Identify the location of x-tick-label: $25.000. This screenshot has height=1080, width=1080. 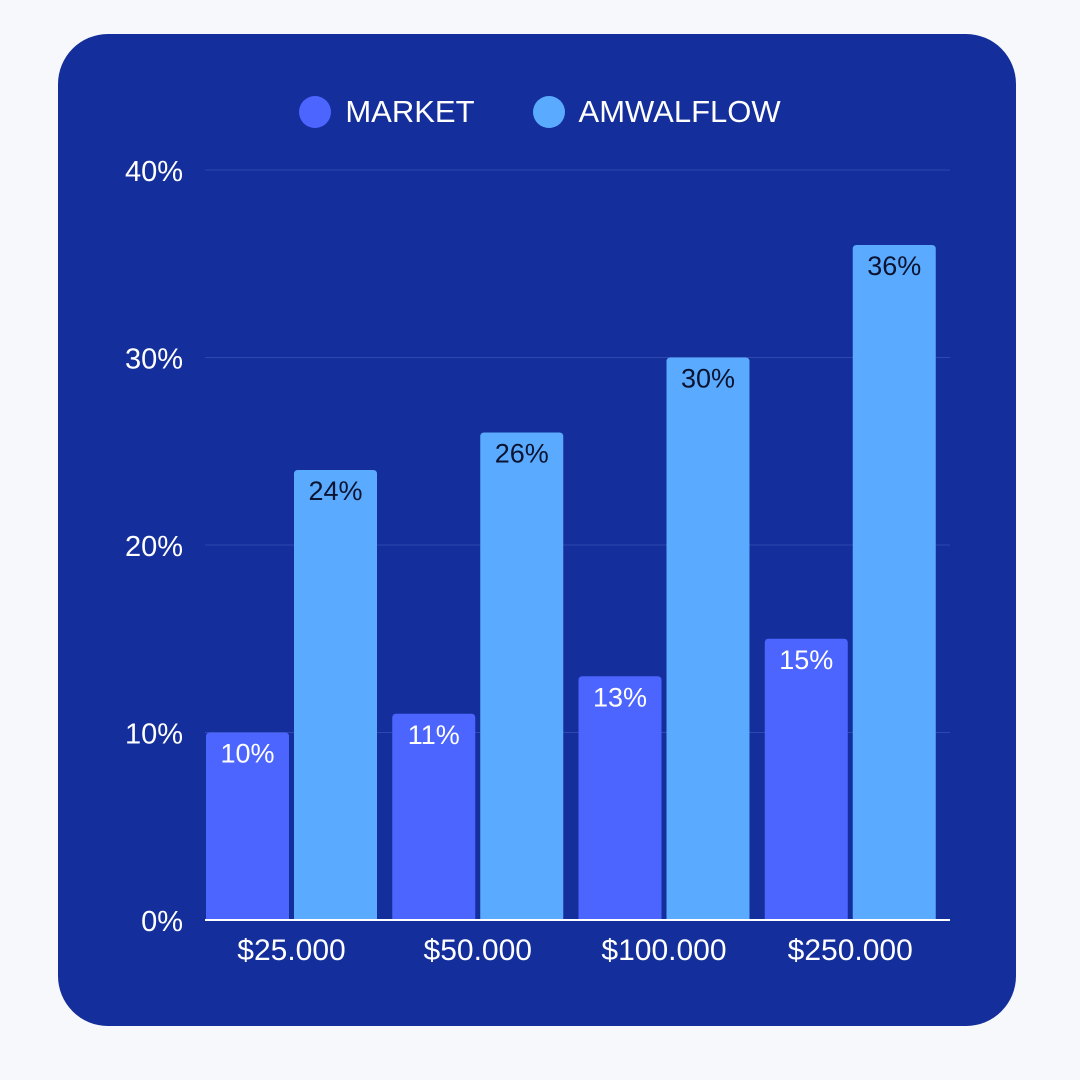
(291, 950).